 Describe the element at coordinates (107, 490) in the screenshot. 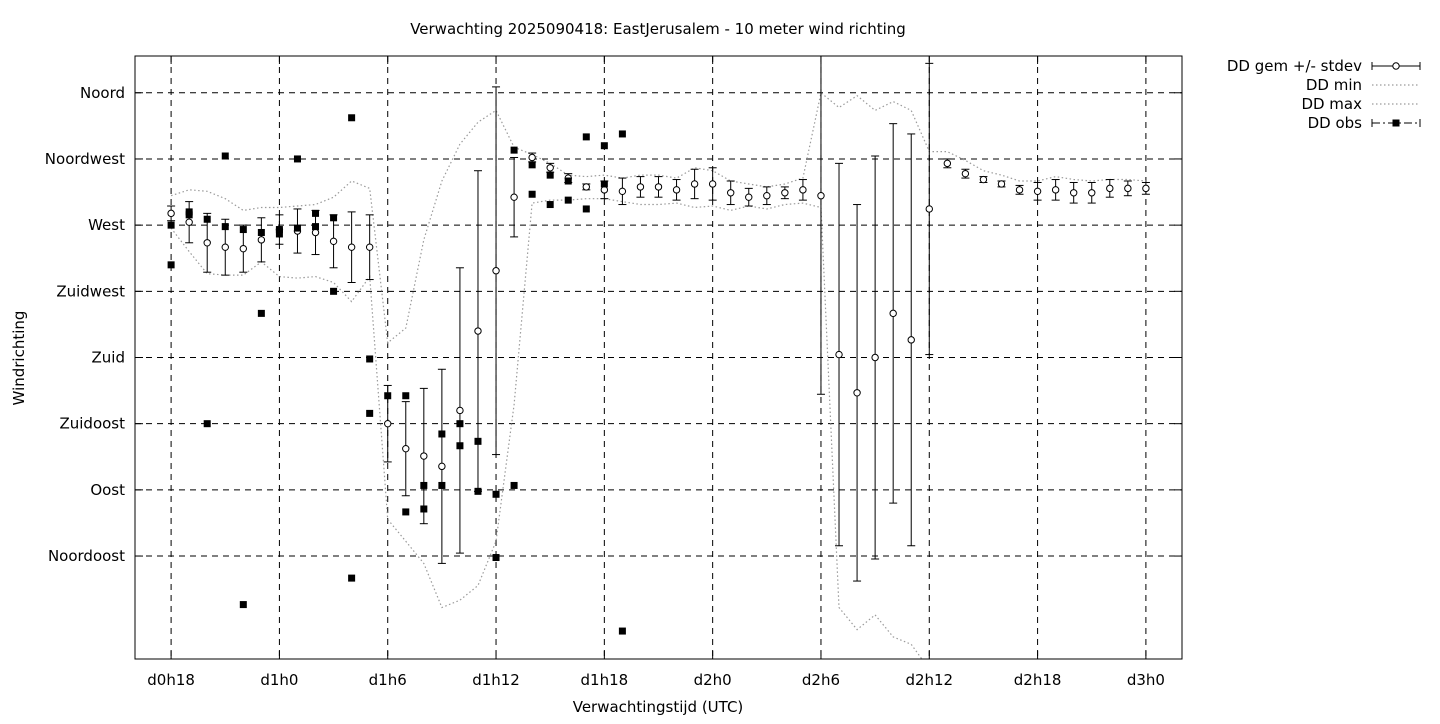

I see `y-tick-label: Oost` at that location.